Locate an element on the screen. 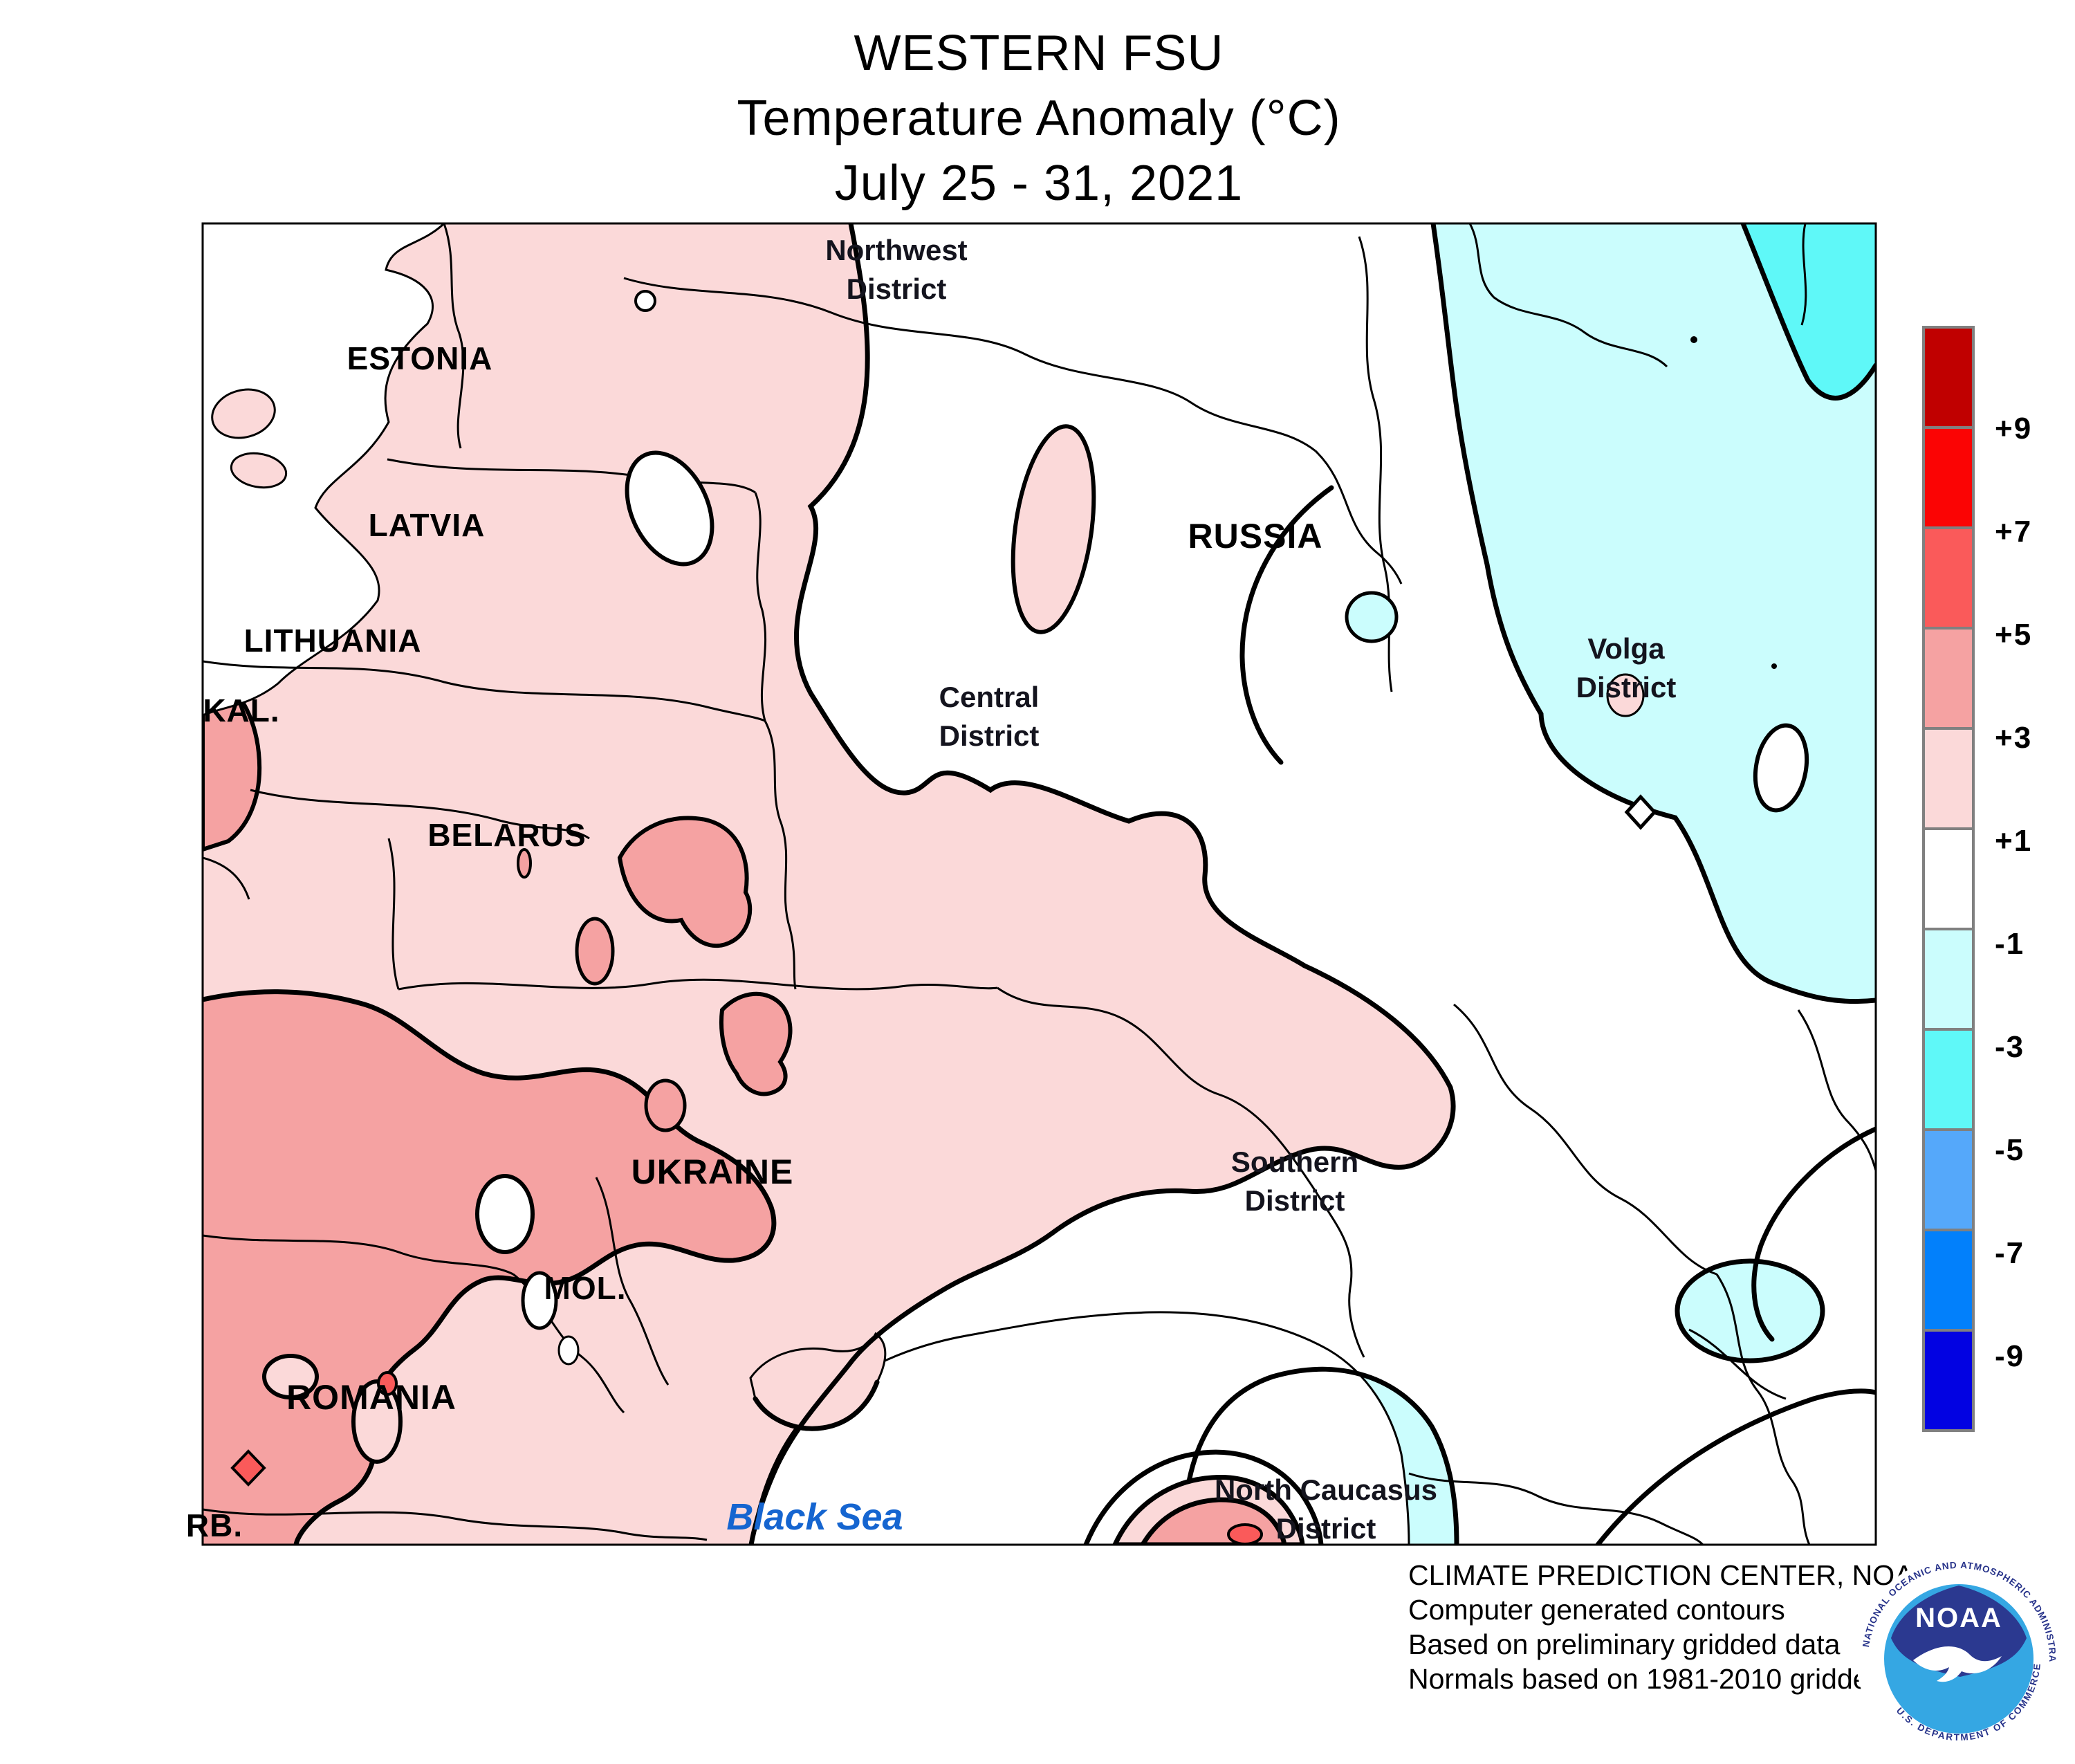 This screenshot has height=1764, width=2075. credits-line-3: Based on preliminary gridded data is located at coordinates (1624, 1644).